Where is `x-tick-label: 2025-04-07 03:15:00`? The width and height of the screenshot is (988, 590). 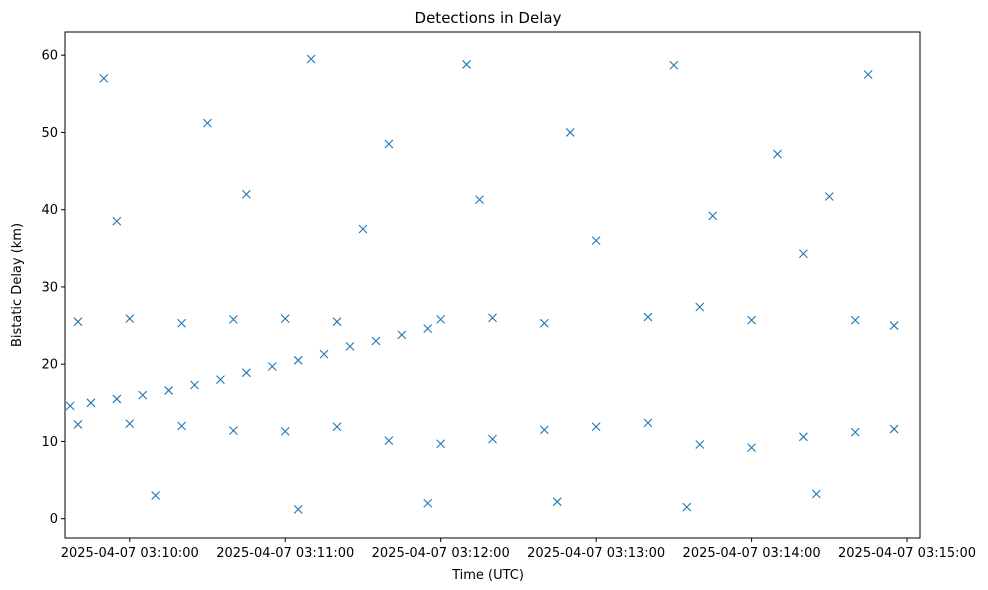
x-tick-label: 2025-04-07 03:15:00 is located at coordinates (907, 553).